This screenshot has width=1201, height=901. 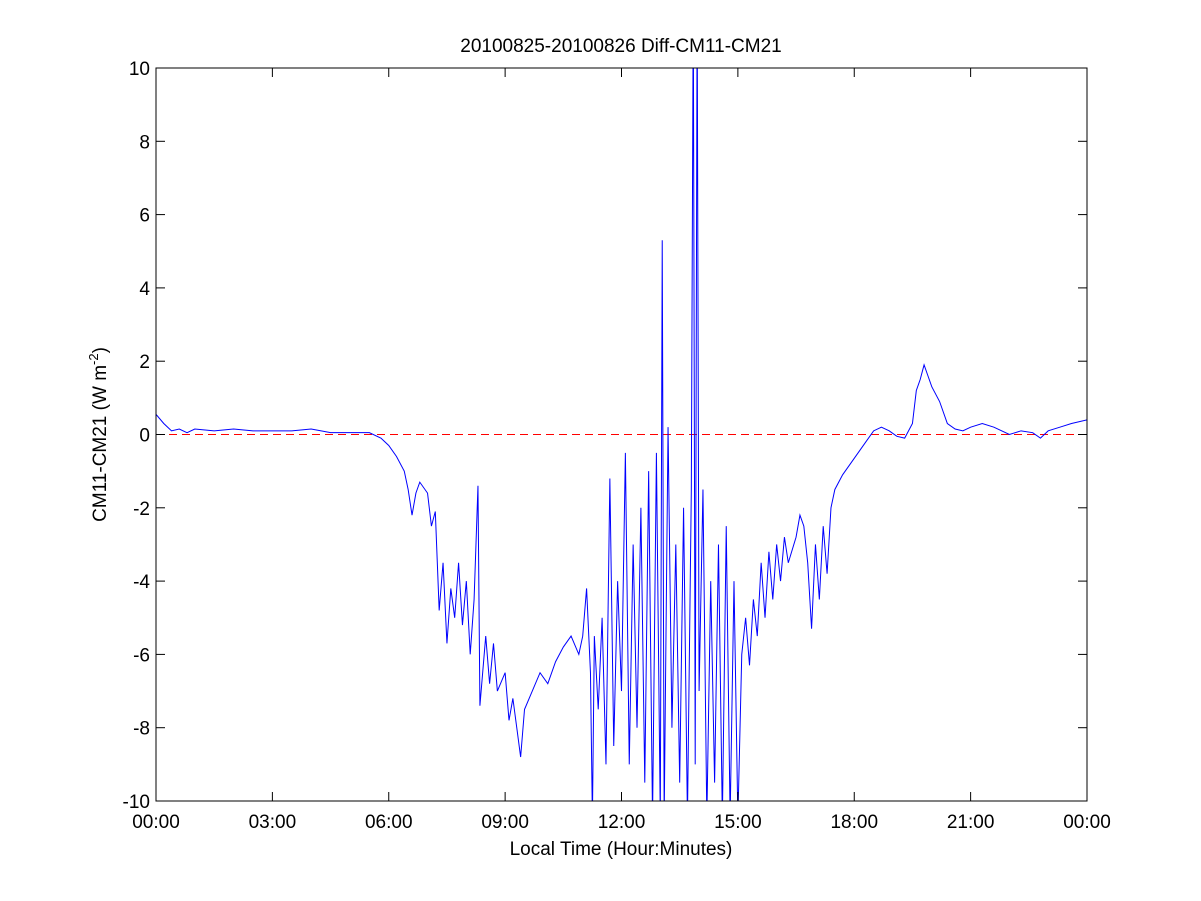 What do you see at coordinates (139, 69) in the screenshot?
I see `y-tick-label: 10` at bounding box center [139, 69].